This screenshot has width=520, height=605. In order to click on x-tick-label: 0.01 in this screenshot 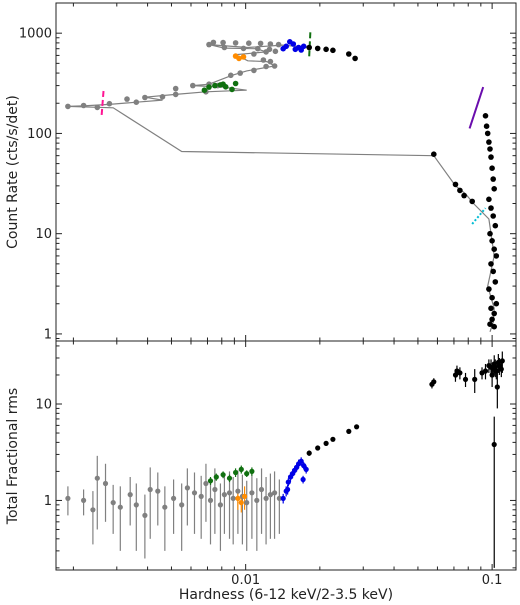, I will do `click(245, 580)`.